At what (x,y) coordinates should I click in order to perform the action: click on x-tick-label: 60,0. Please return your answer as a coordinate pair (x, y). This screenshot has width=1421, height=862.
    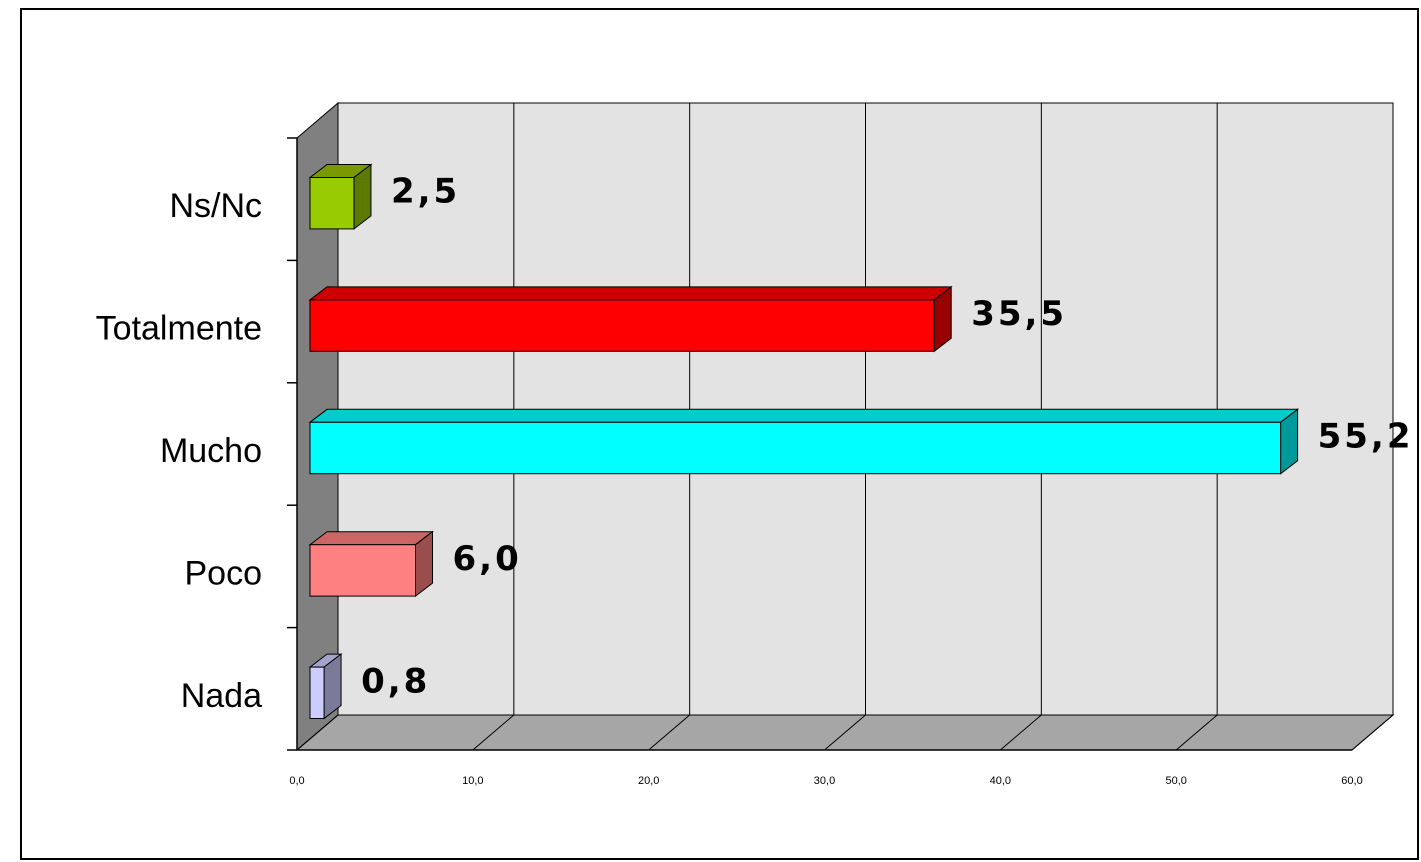
    Looking at the image, I should click on (1351, 781).